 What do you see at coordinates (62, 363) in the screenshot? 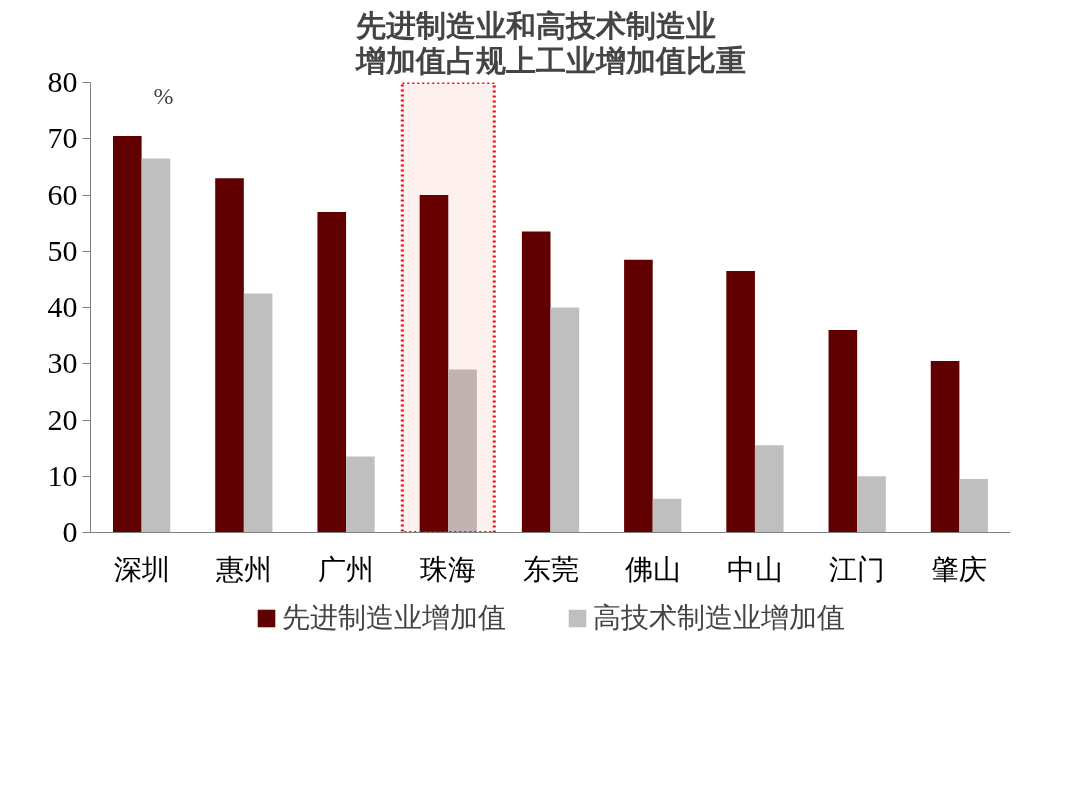
I see `y-tick-label: 30` at bounding box center [62, 363].